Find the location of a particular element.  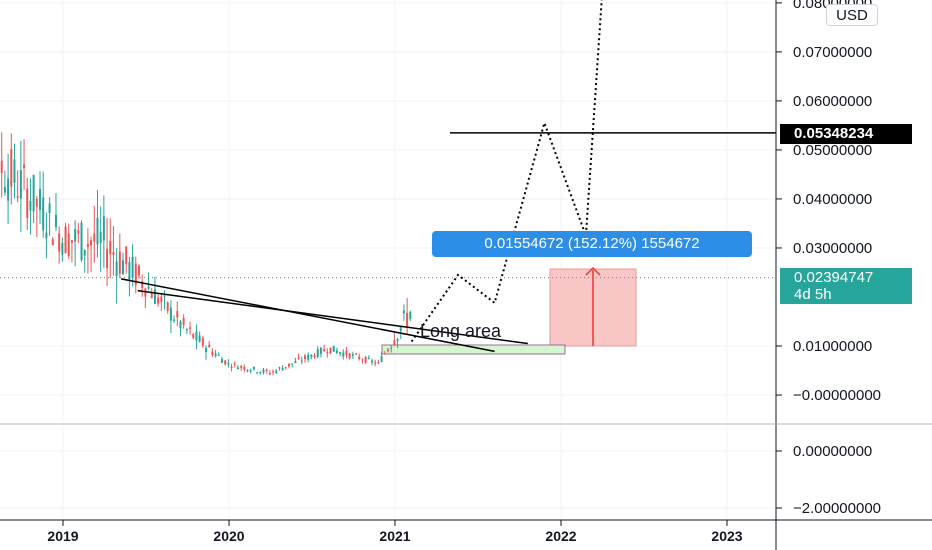

y-tick-label: −2.00000000 is located at coordinates (837, 508).